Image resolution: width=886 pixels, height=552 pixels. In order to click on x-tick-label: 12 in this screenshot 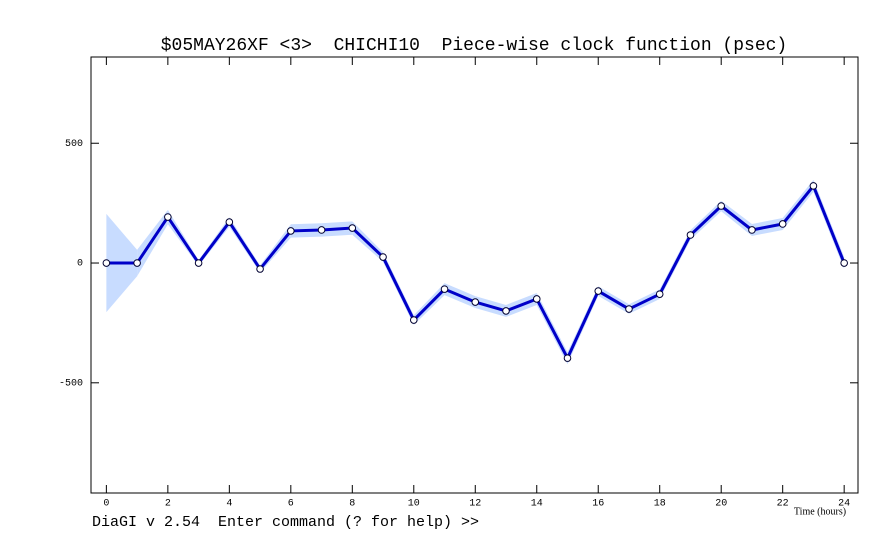, I will do `click(475, 504)`.